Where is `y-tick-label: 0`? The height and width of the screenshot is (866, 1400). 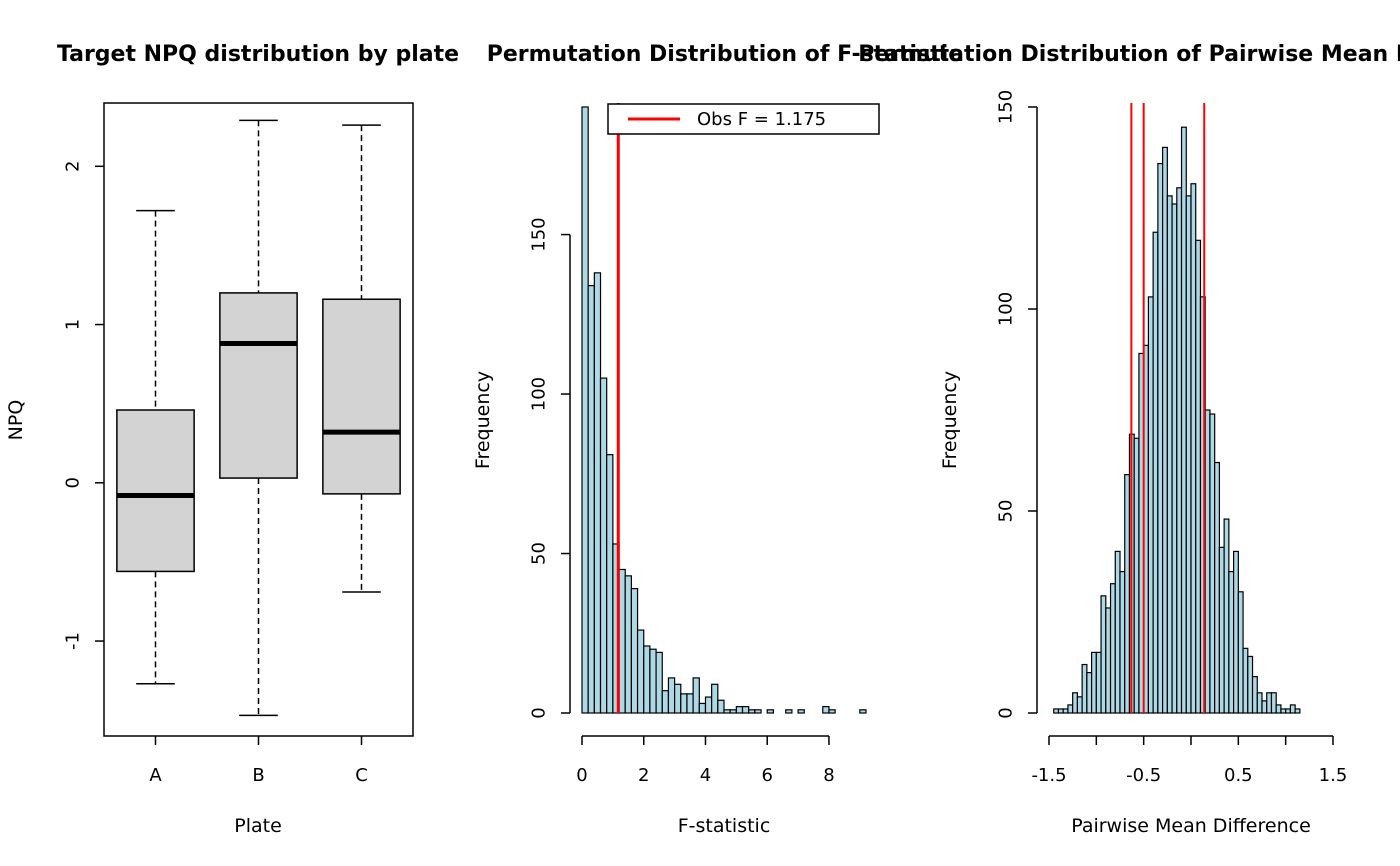
y-tick-label: 0 is located at coordinates (72, 482).